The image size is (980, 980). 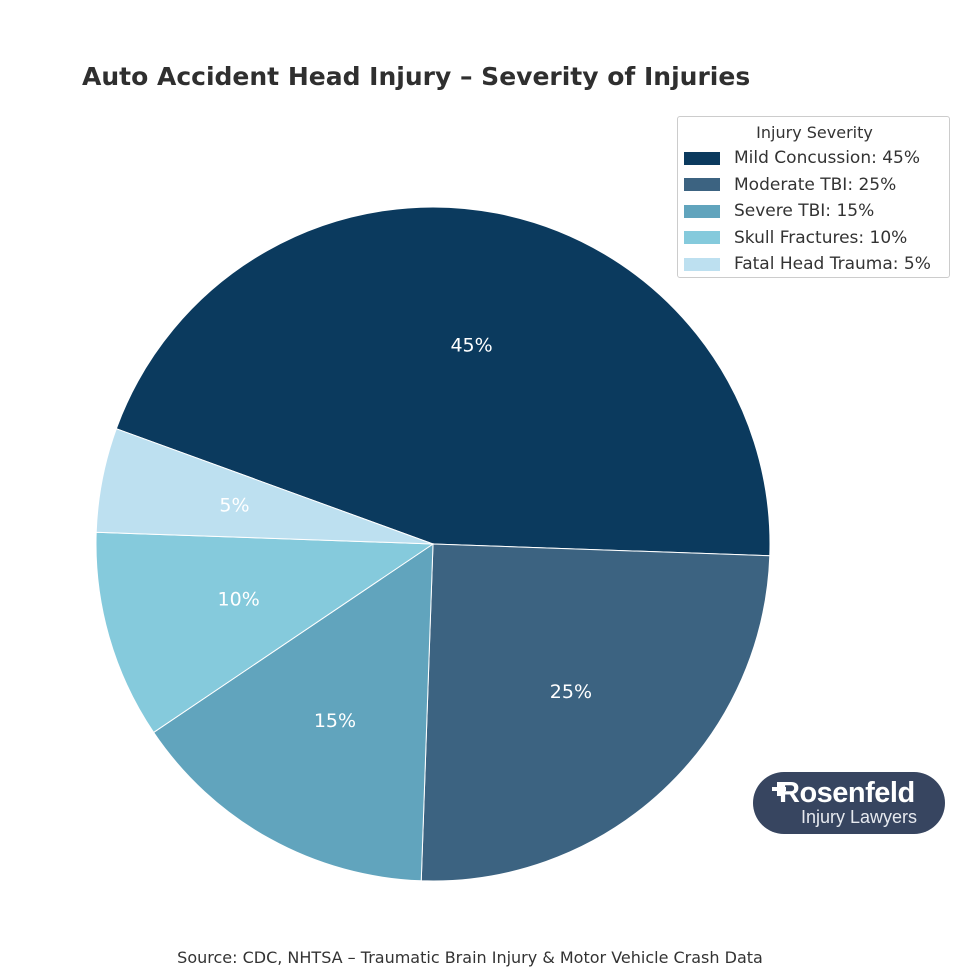 What do you see at coordinates (779, 789) in the screenshot?
I see `plus-icon` at bounding box center [779, 789].